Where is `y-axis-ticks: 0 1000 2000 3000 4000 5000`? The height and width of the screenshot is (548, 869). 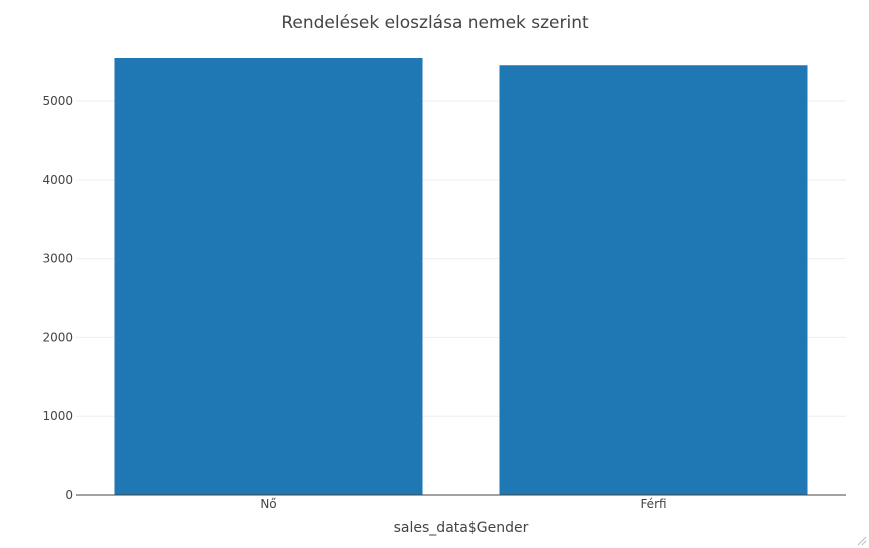 y-axis-ticks: 0 1000 2000 3000 4000 5000 is located at coordinates (57, 298).